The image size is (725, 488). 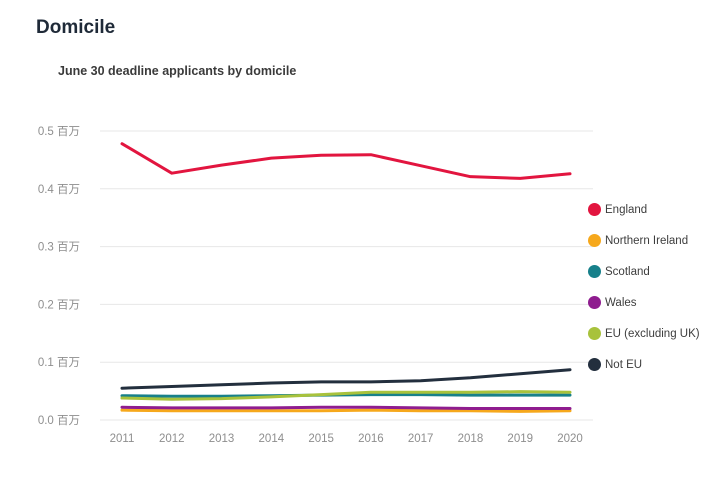 What do you see at coordinates (59, 305) in the screenshot?
I see `y-axis-tick-label: 0.2 百万` at bounding box center [59, 305].